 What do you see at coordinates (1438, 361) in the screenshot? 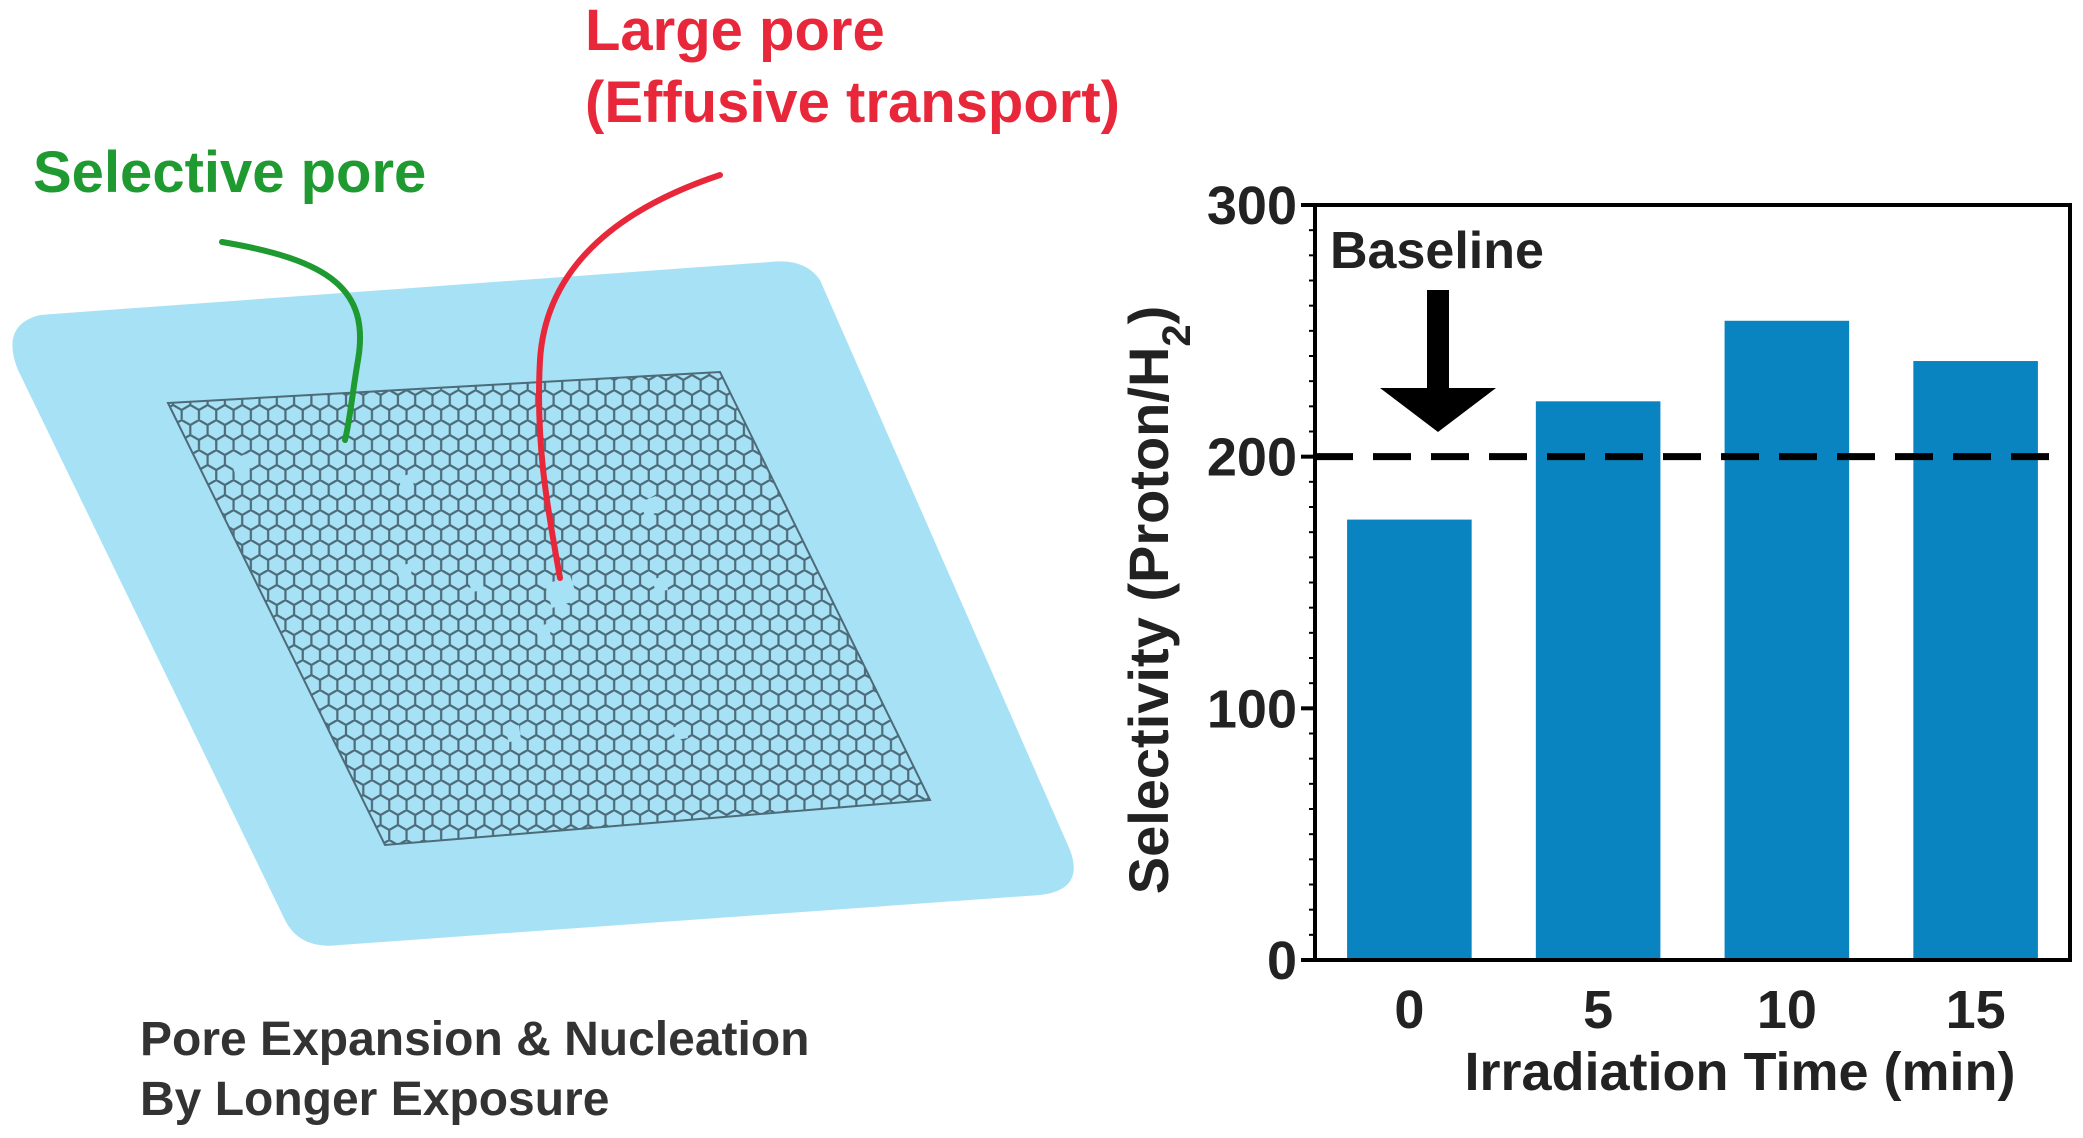
I see `down-arrow-icon` at bounding box center [1438, 361].